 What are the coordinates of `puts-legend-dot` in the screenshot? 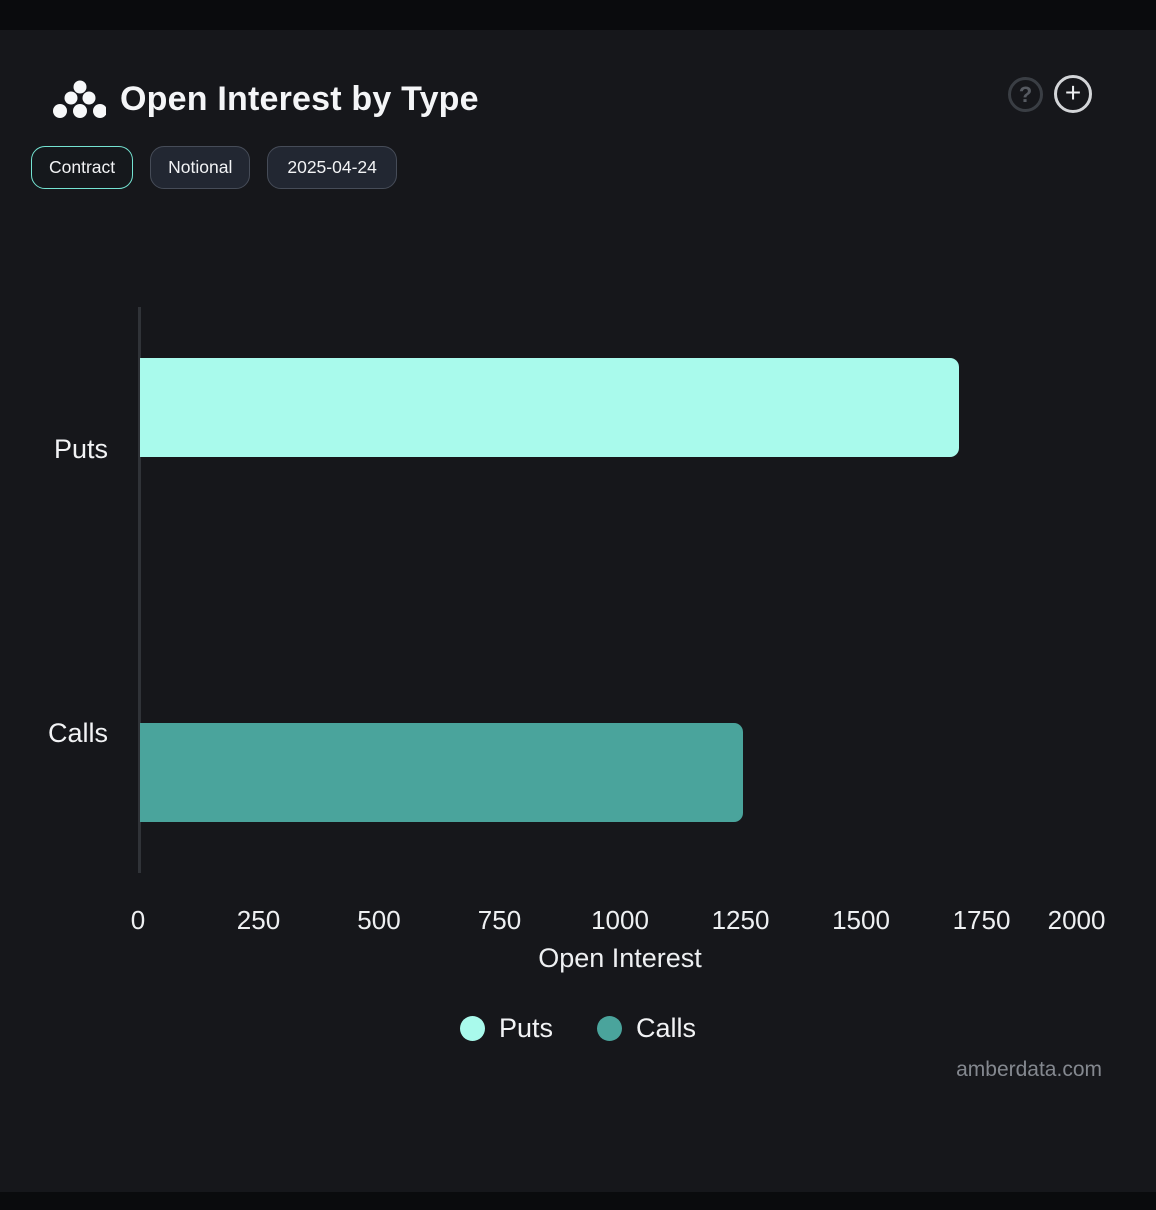 It's located at (472, 1028).